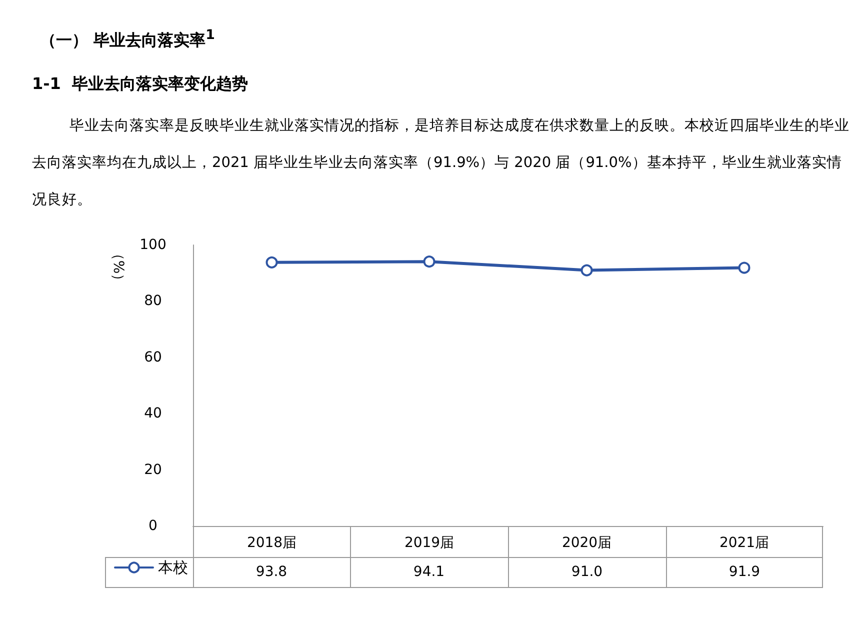 The width and height of the screenshot is (868, 620). Describe the element at coordinates (153, 470) in the screenshot. I see `y-tick-label: 20` at that location.